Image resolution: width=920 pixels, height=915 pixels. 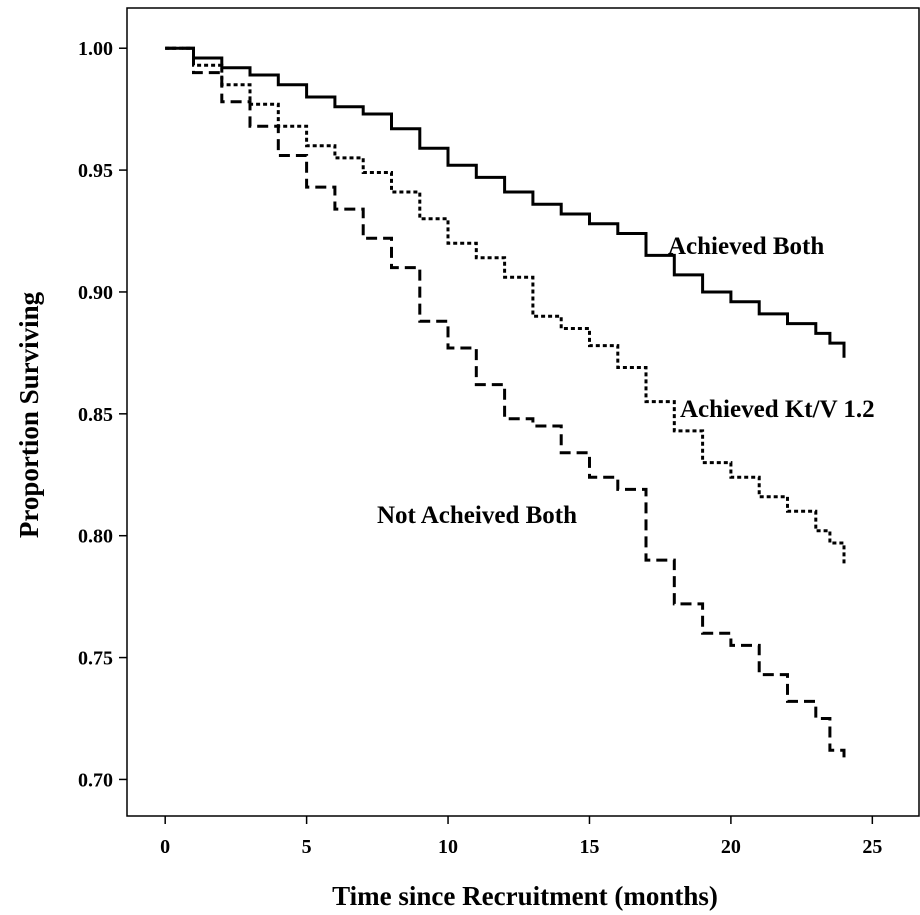 What do you see at coordinates (477, 515) in the screenshot?
I see `annotation-not-achieved-both: Not Acheived Both` at bounding box center [477, 515].